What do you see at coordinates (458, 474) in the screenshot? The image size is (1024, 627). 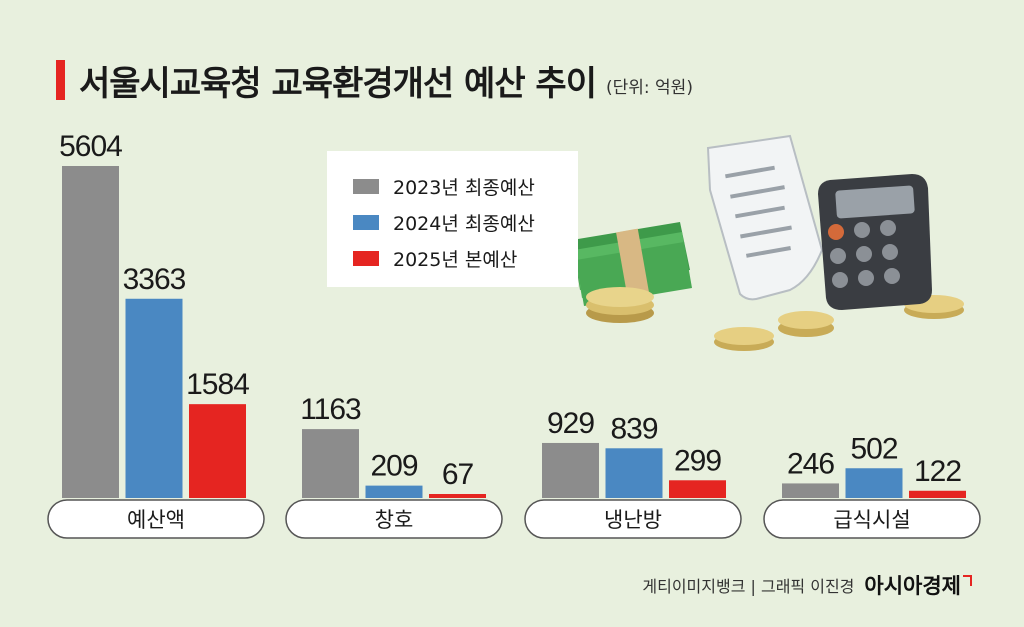 I see `data-label-windows-2: 67` at bounding box center [458, 474].